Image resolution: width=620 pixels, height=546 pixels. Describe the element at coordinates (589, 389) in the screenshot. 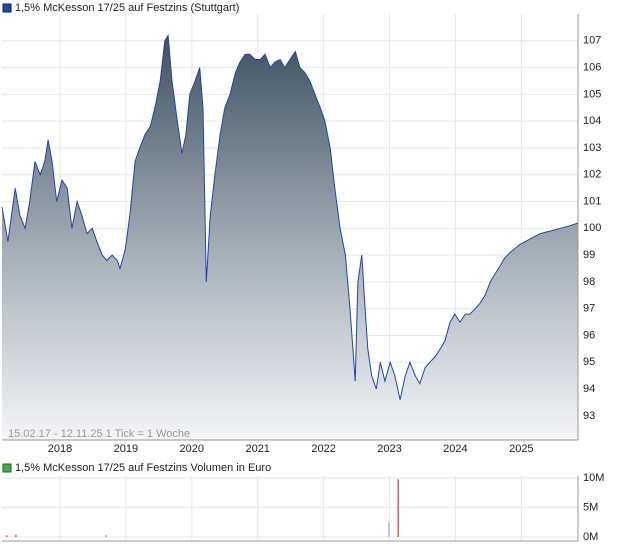

I see `y-tick-label: 94` at that location.